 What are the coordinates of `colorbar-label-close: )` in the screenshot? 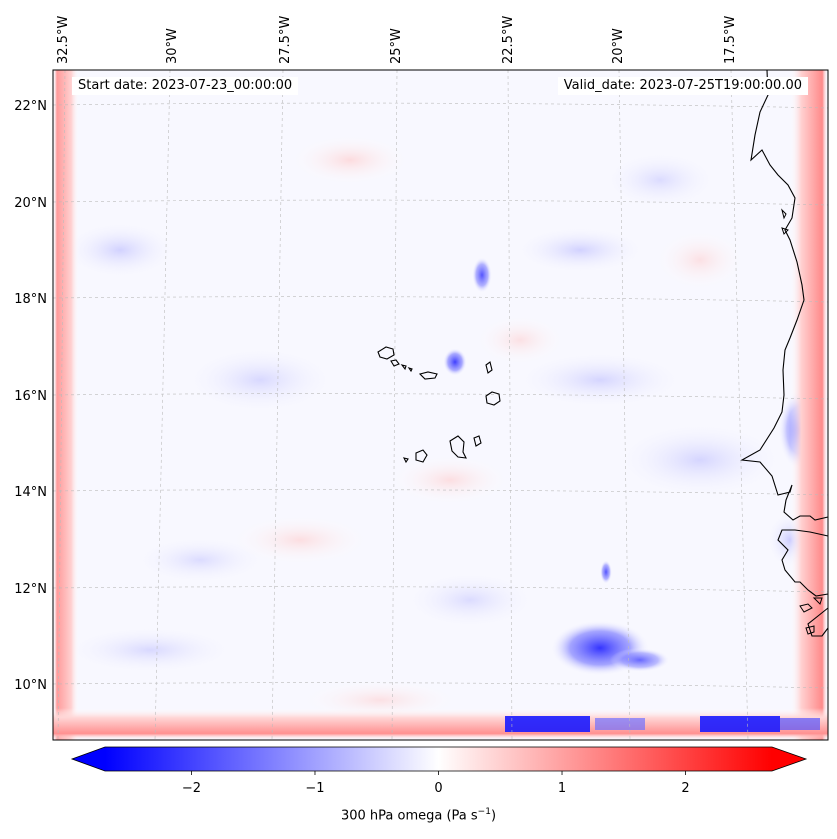 It's located at (493, 816).